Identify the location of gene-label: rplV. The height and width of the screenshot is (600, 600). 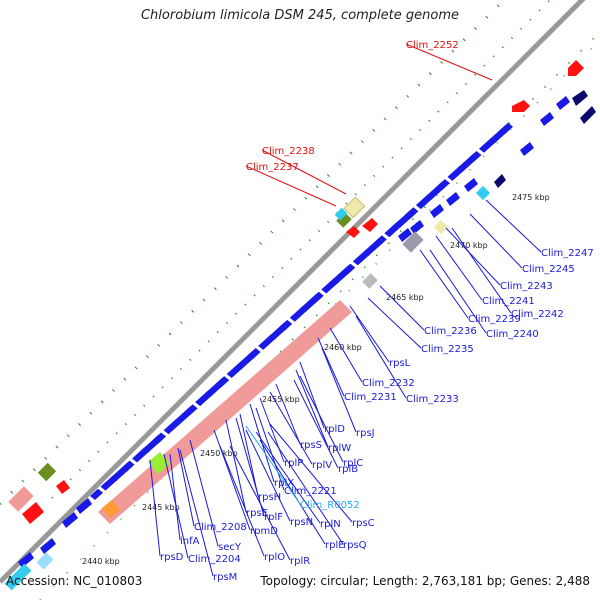
(322, 465).